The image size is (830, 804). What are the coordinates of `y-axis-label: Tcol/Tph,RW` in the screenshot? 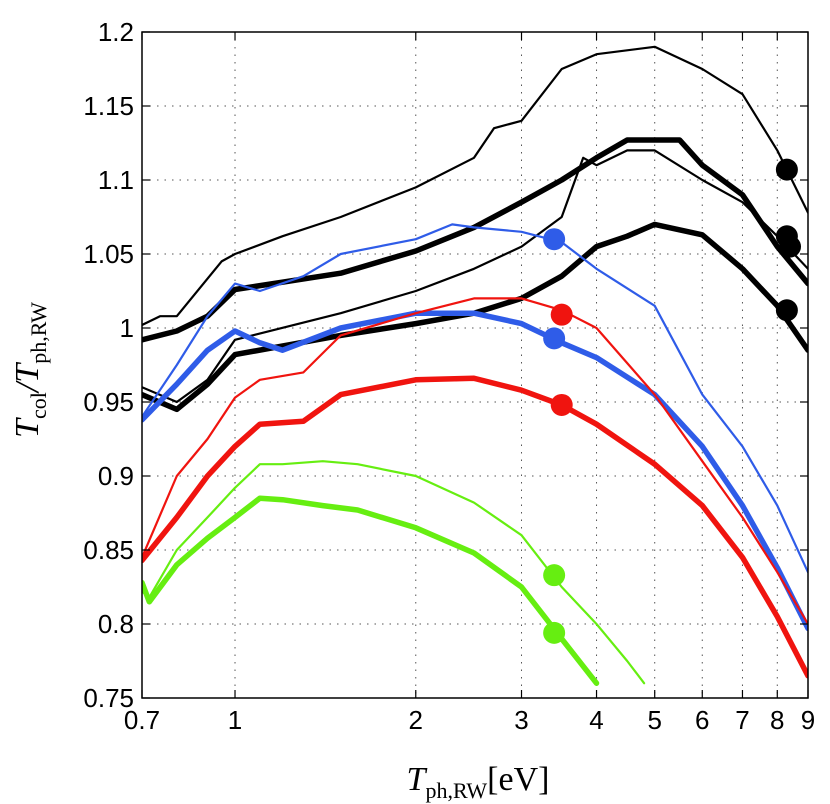 It's located at (30, 370).